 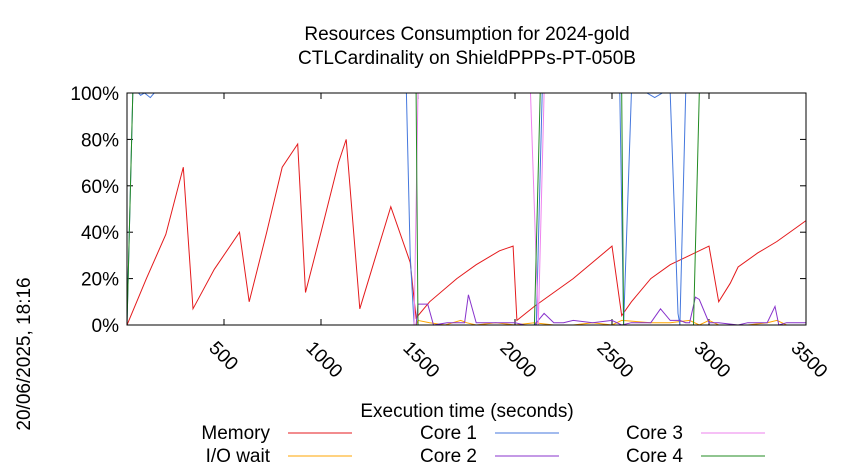 What do you see at coordinates (711, 360) in the screenshot?
I see `x-tick-label: 3000` at bounding box center [711, 360].